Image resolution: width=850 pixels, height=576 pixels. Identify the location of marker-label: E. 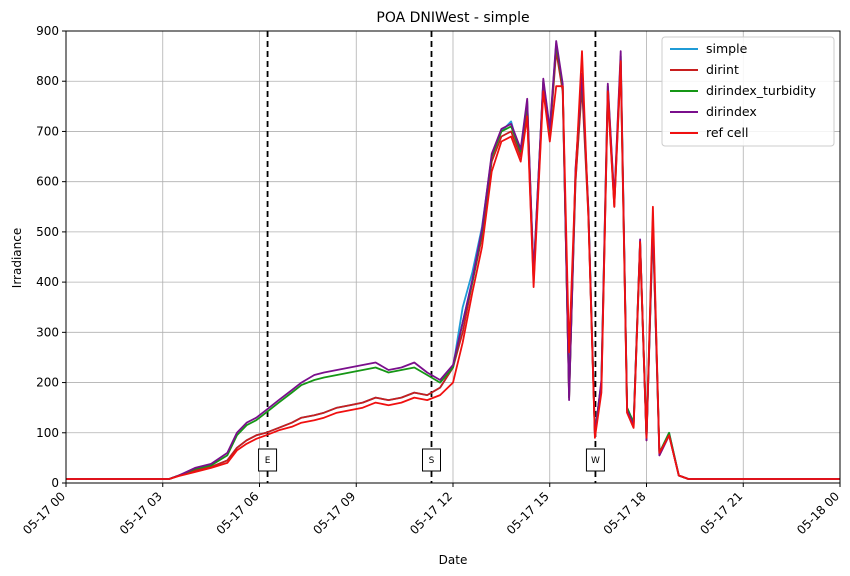
(268, 461).